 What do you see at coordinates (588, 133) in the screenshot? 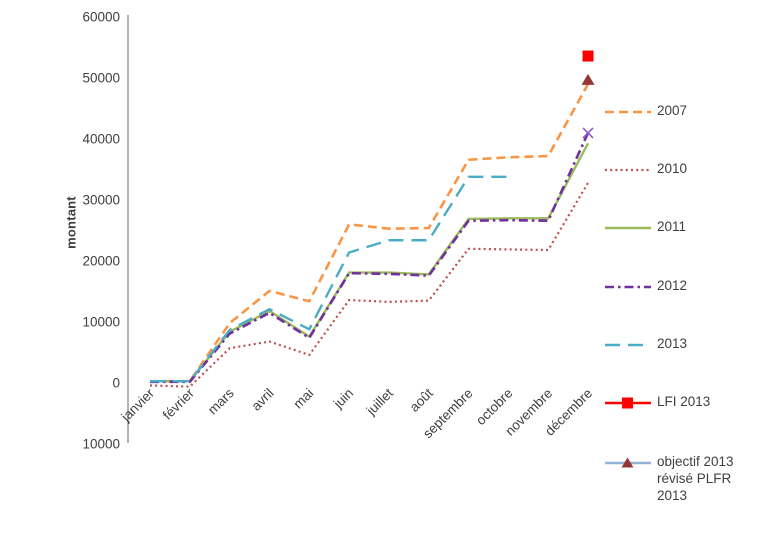
I see `end-marker-2012` at bounding box center [588, 133].